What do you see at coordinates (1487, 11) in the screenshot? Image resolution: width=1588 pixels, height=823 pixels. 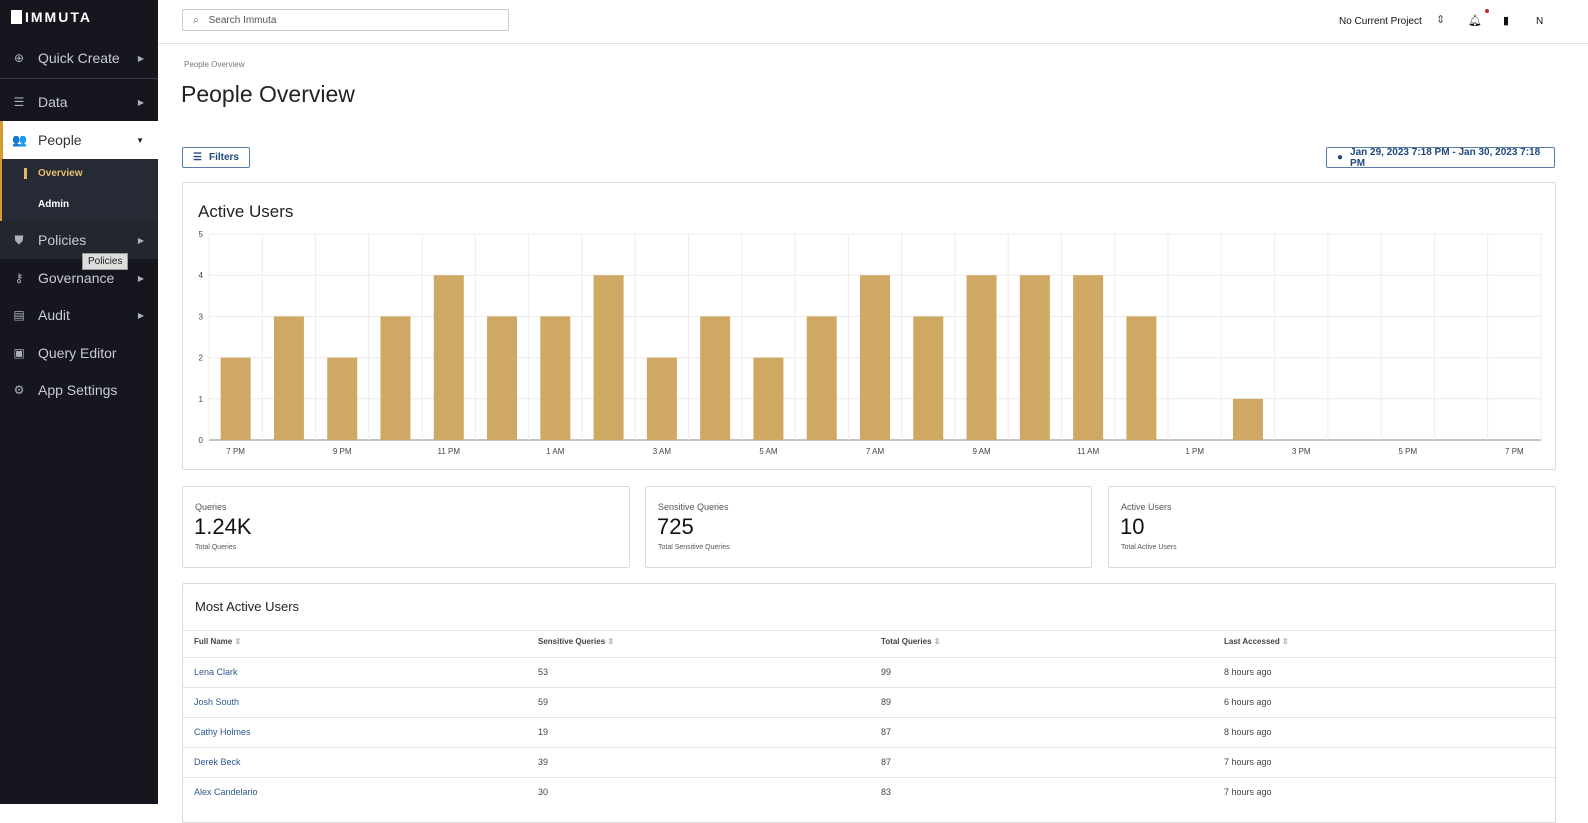 I see `notification-dot` at bounding box center [1487, 11].